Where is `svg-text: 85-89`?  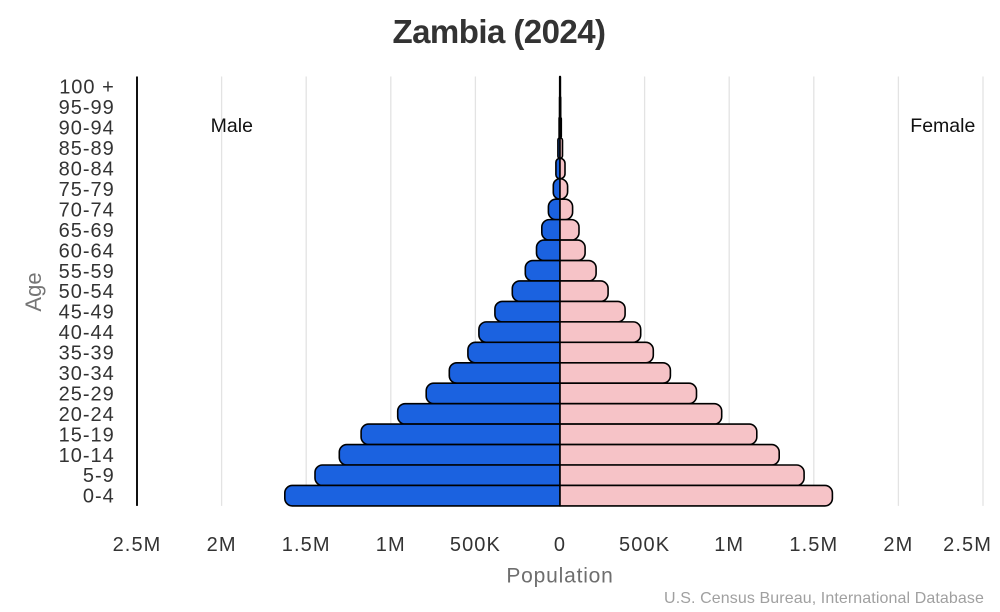 svg-text: 85-89 is located at coordinates (87, 149).